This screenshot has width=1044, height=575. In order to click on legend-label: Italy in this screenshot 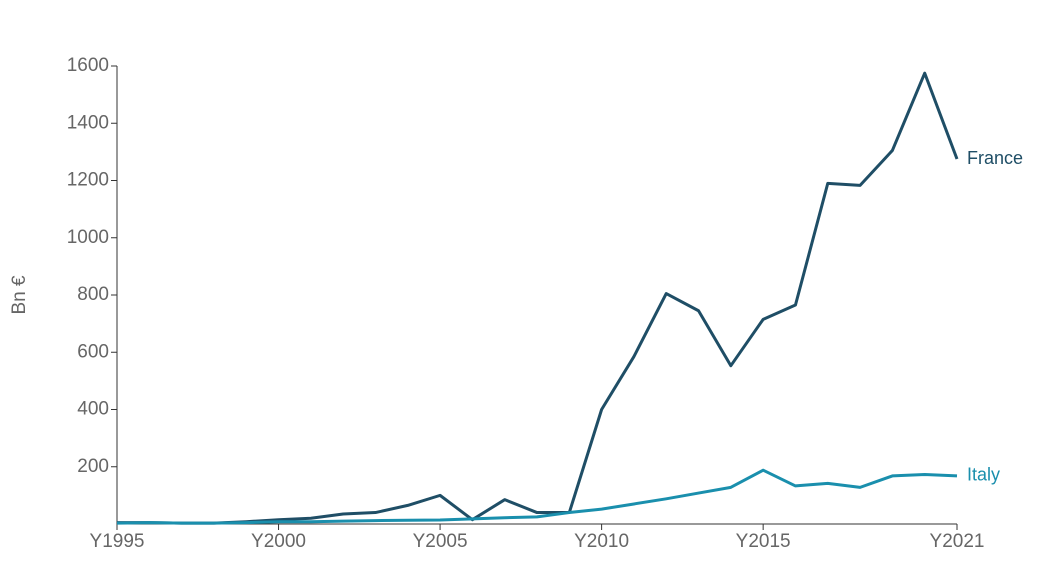, I will do `click(983, 475)`.